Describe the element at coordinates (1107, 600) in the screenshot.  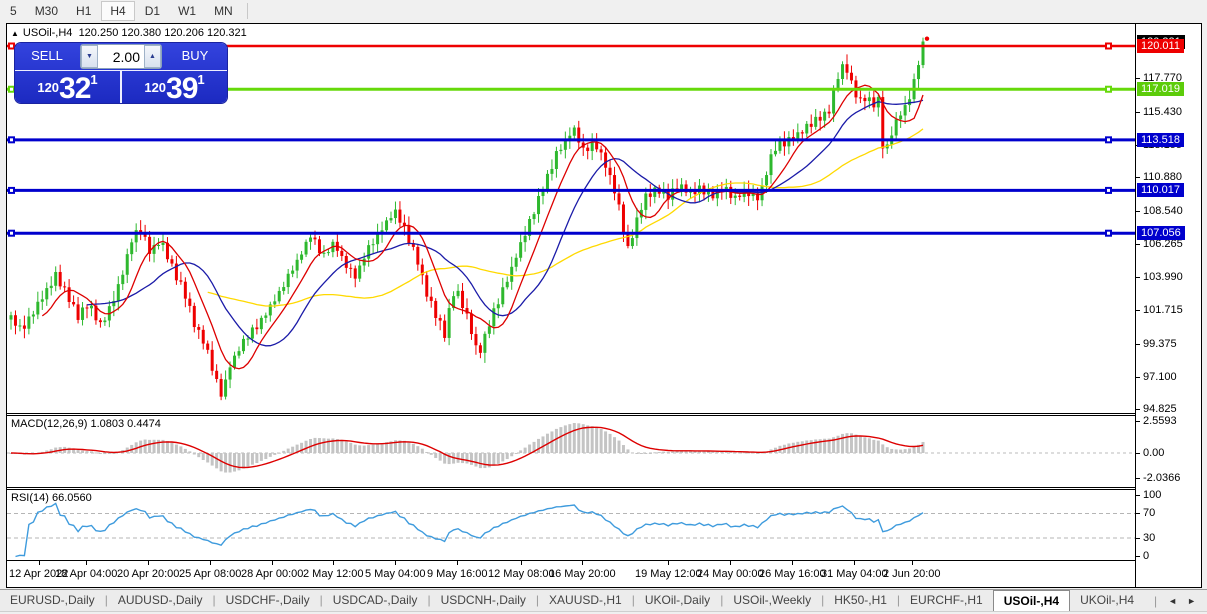
I see `chart-tab-ukoil-h4: UKOil-,H4` at that location.